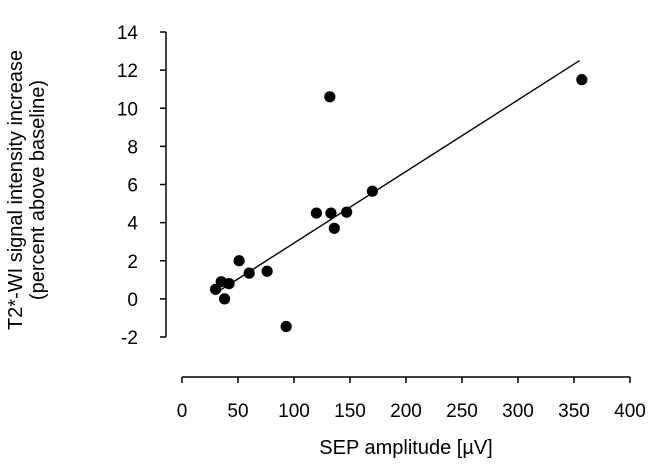 The height and width of the screenshot is (466, 661). Describe the element at coordinates (294, 411) in the screenshot. I see `x-tick-label: 100` at that location.